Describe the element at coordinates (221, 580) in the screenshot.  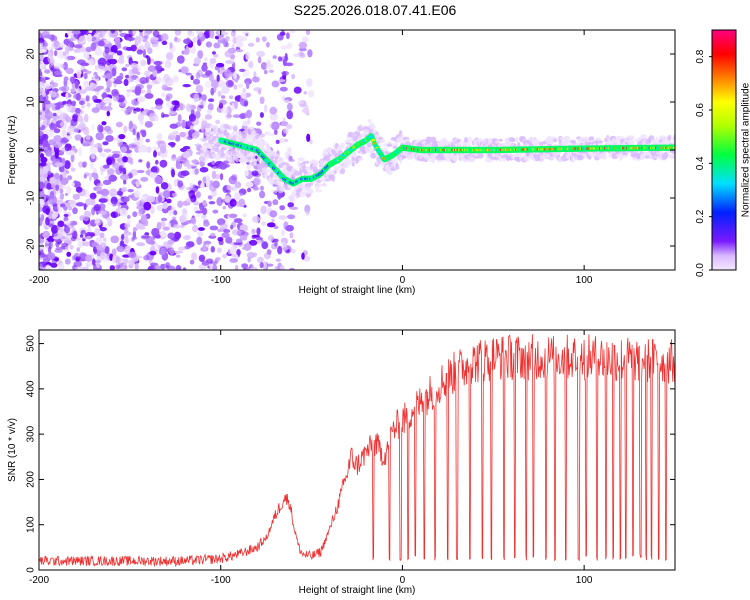
I see `snr-x-tick-label: -100` at that location.